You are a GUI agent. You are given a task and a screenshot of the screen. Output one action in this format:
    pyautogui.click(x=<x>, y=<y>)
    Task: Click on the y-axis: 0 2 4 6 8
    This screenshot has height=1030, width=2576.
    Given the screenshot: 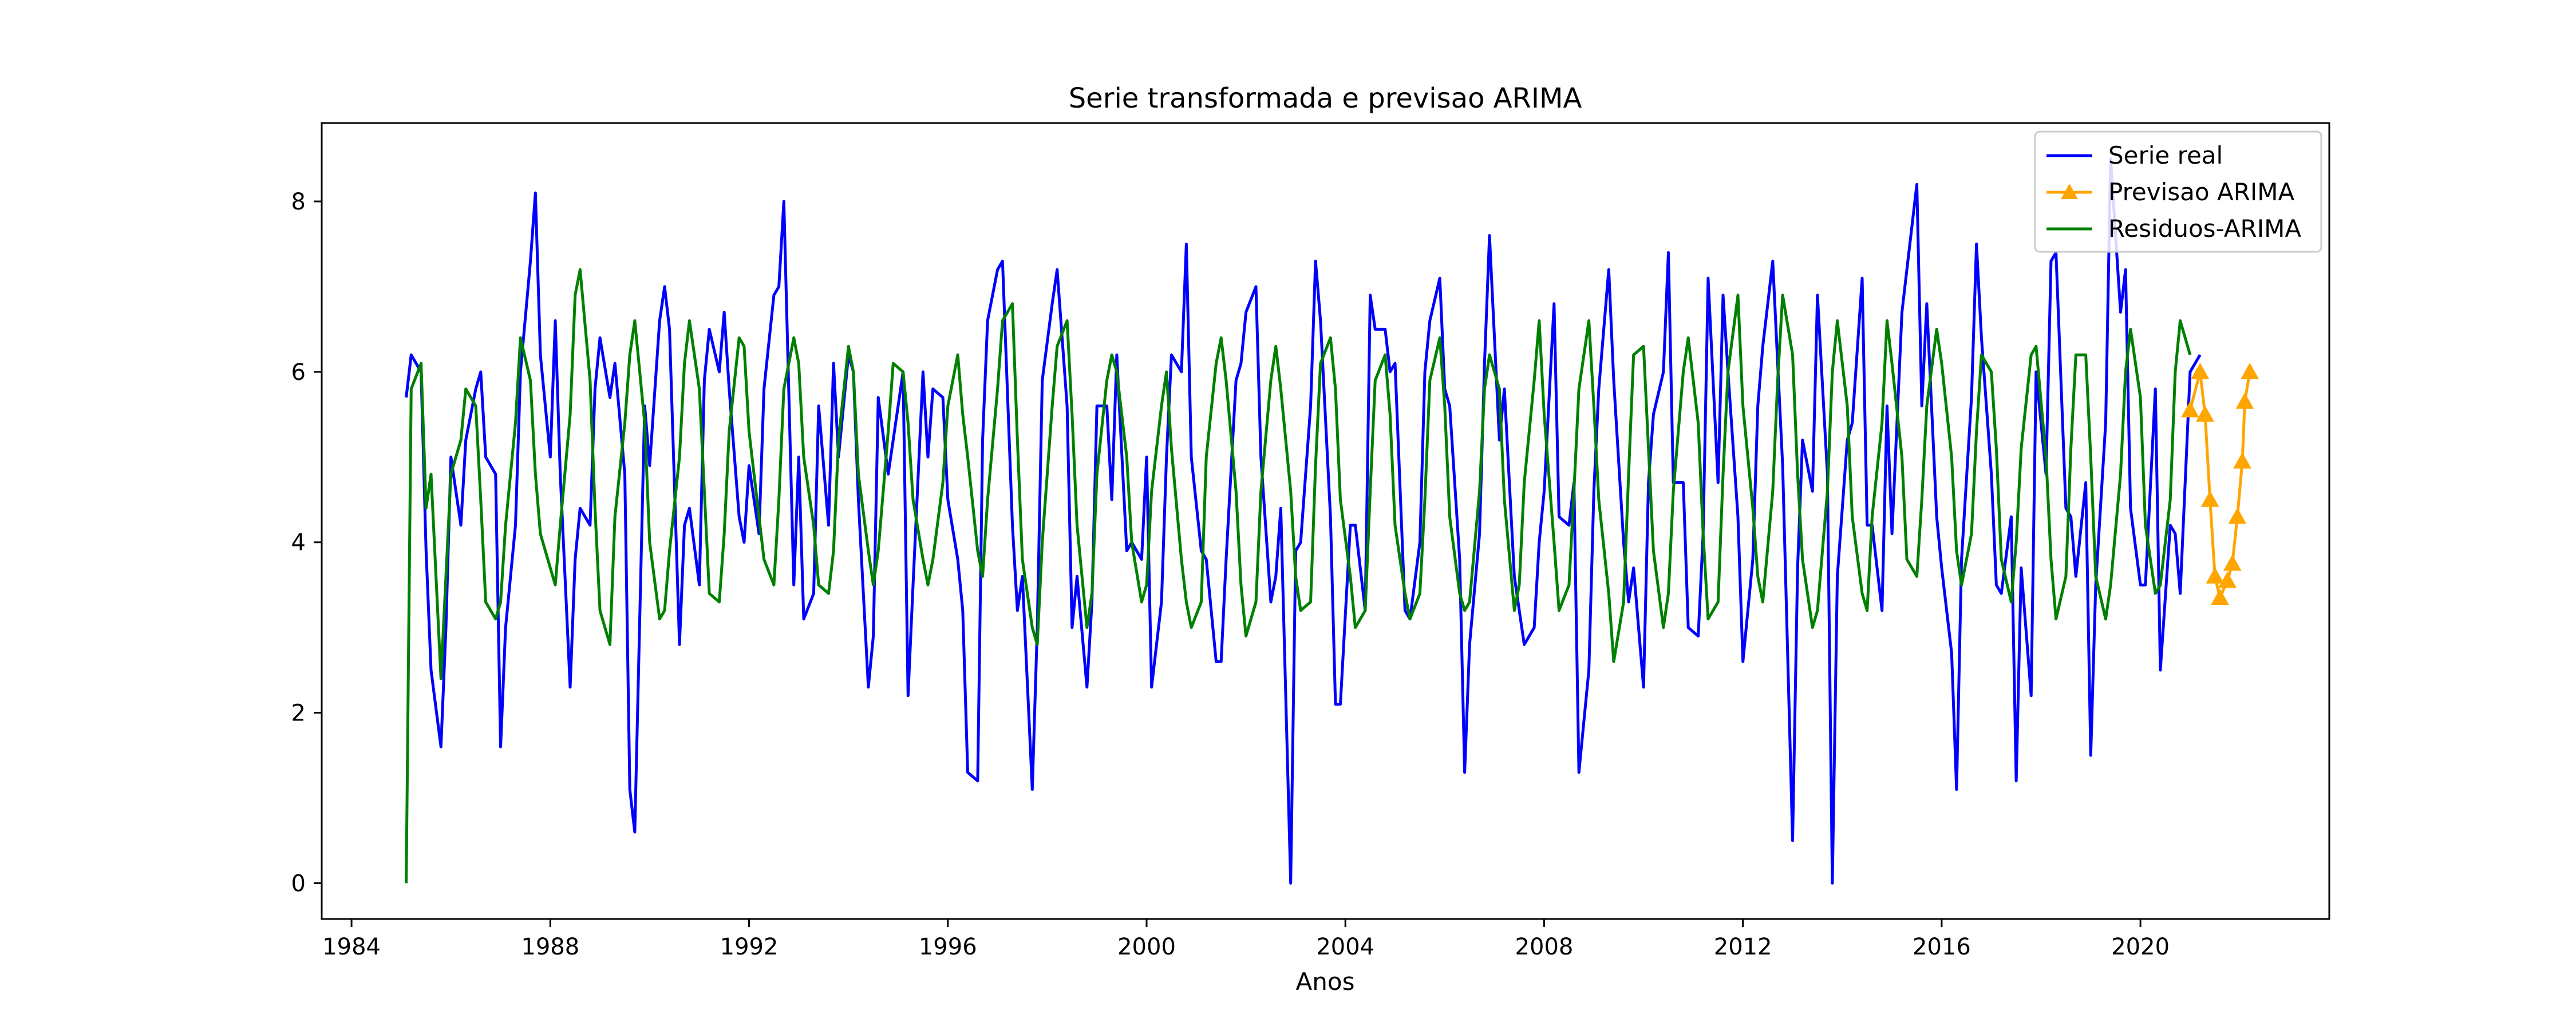 What is the action you would take?
    pyautogui.click(x=306, y=543)
    